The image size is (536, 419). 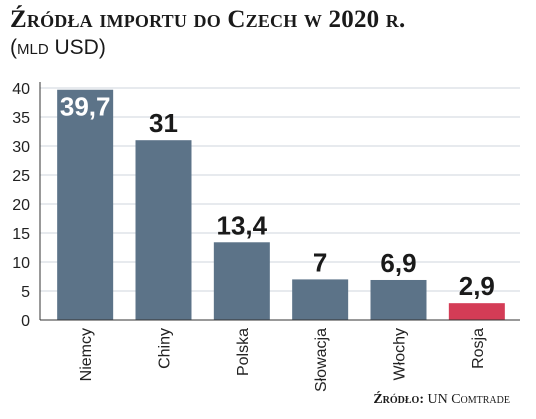 I want to click on source-note: Źródło: UN Comtrade, so click(x=441, y=400).